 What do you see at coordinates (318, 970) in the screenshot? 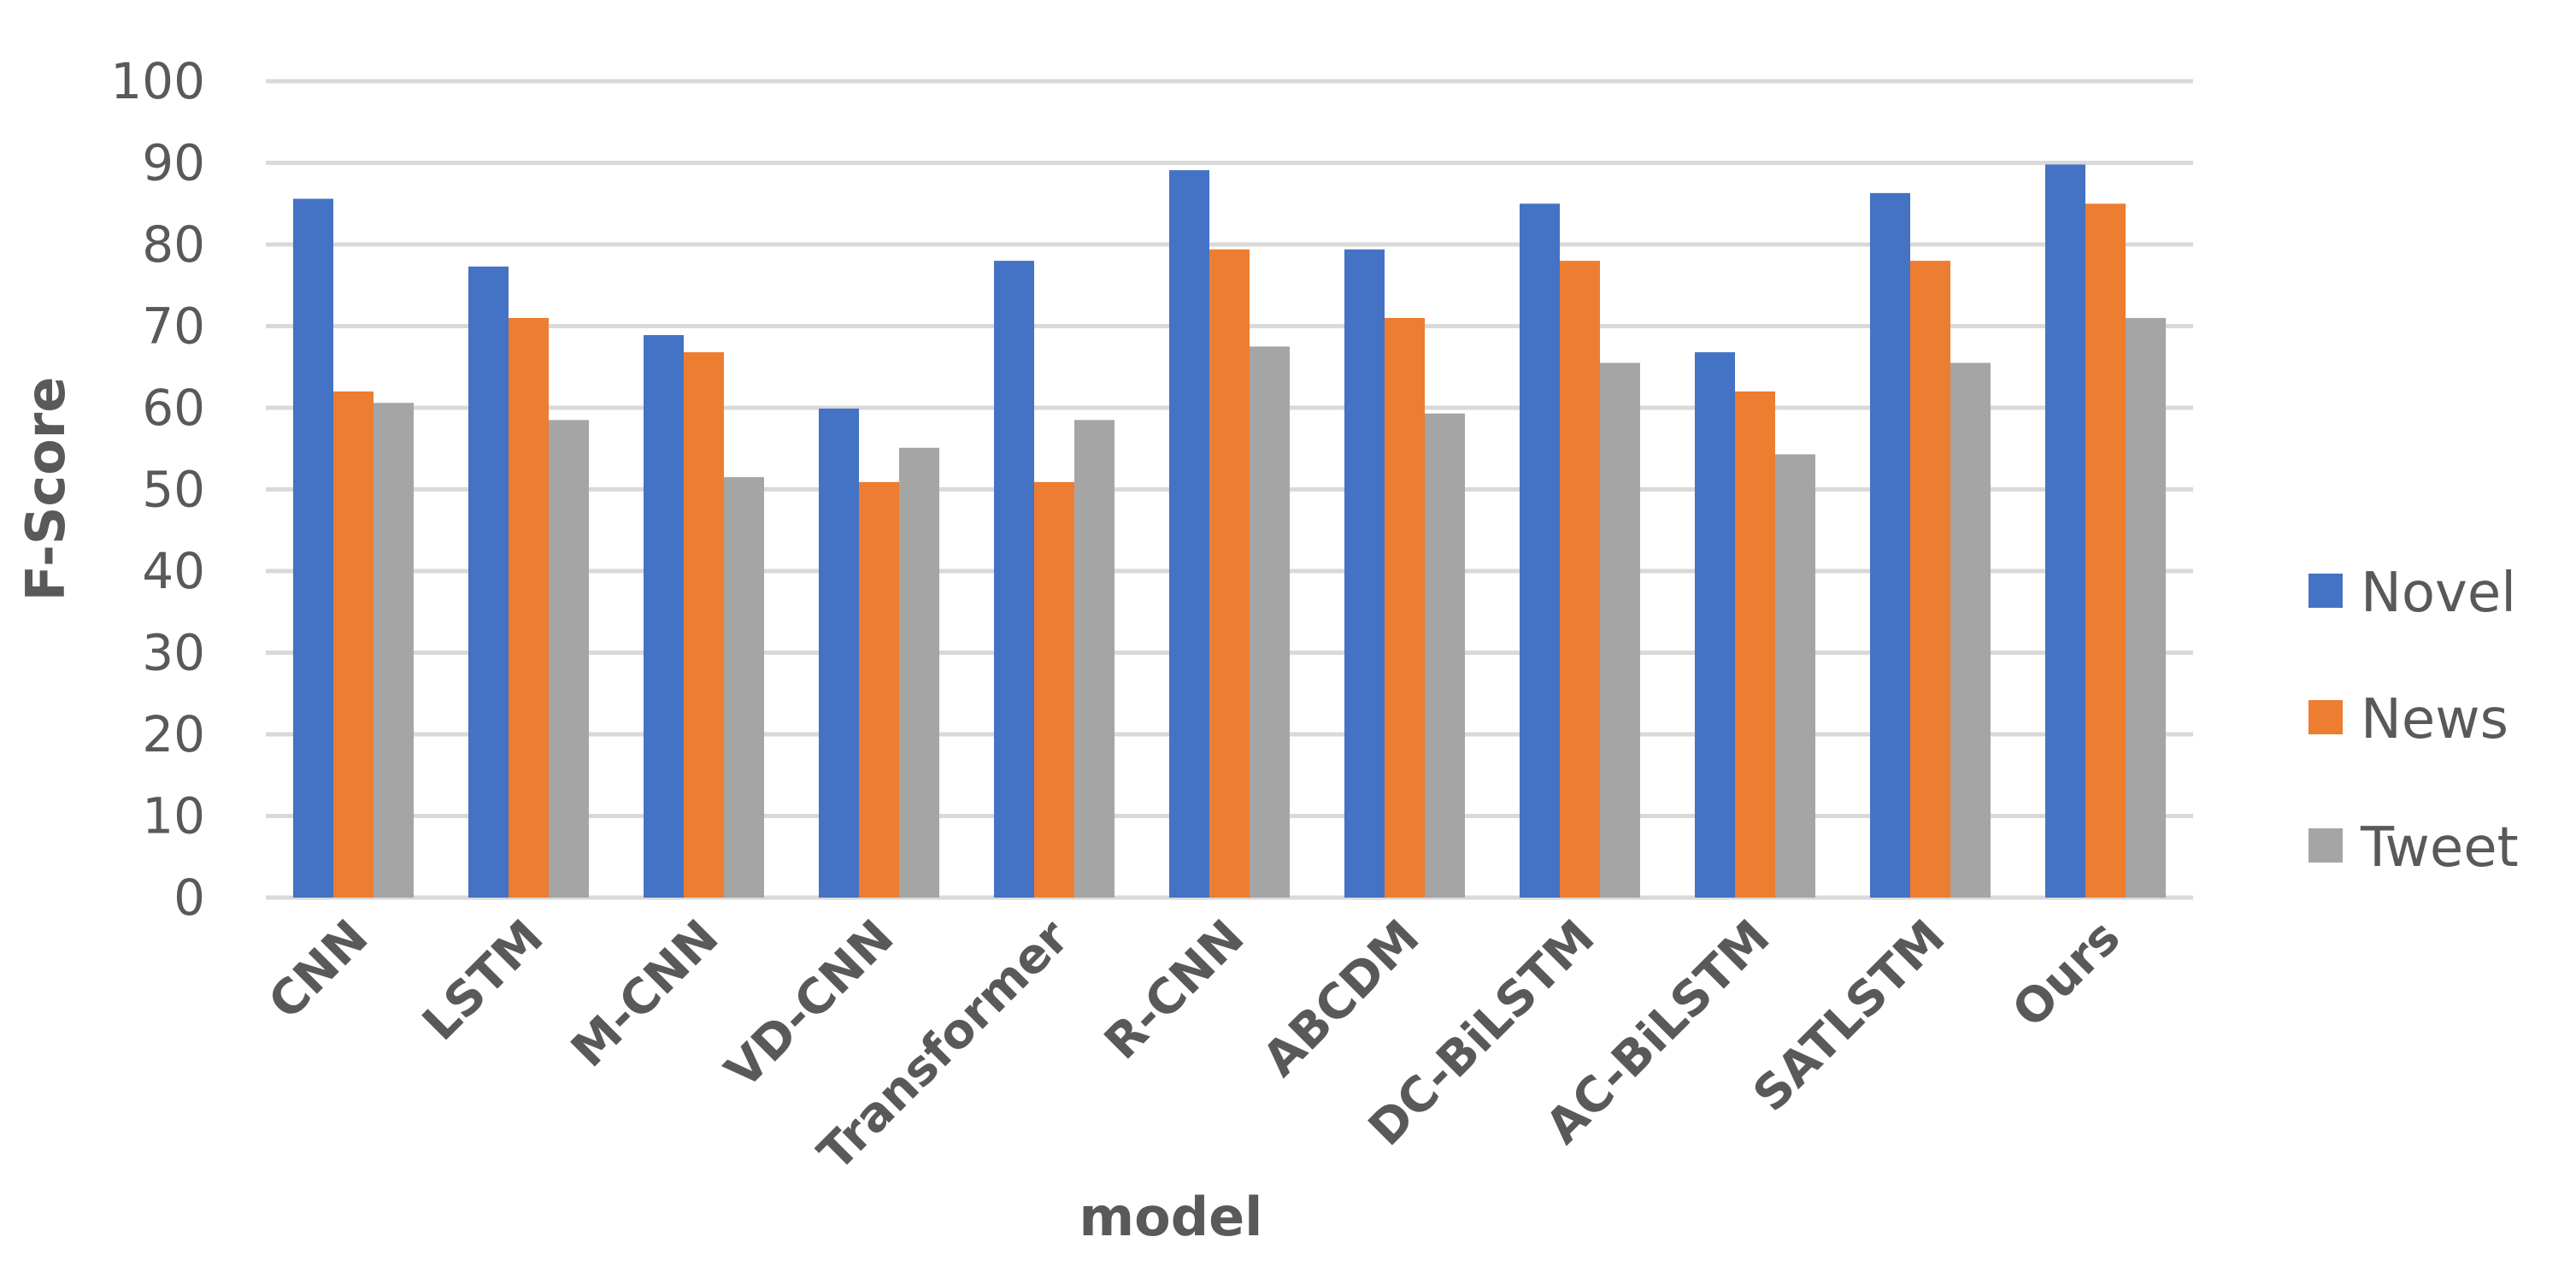
I see `x-tick-label: CNN` at bounding box center [318, 970].